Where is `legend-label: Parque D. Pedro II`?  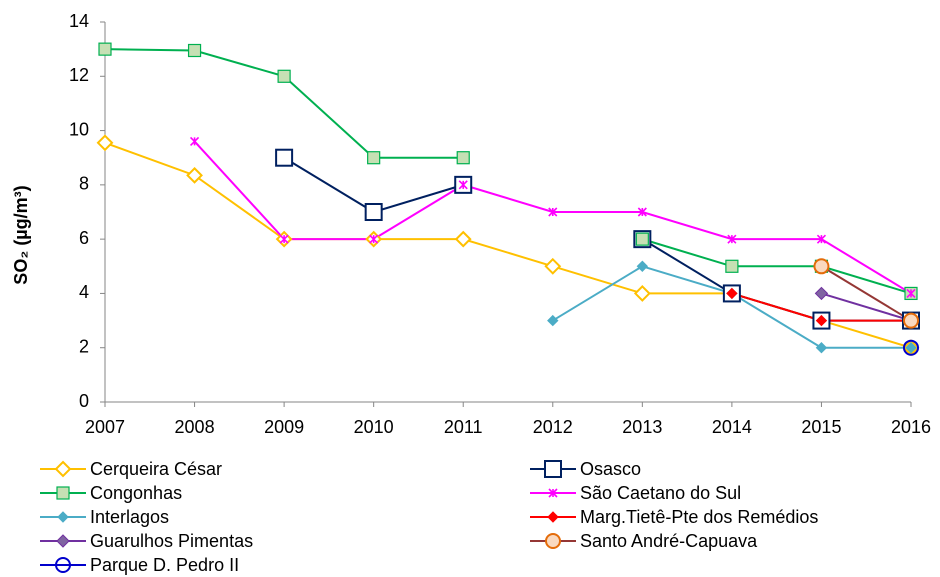 legend-label: Parque D. Pedro II is located at coordinates (164, 565).